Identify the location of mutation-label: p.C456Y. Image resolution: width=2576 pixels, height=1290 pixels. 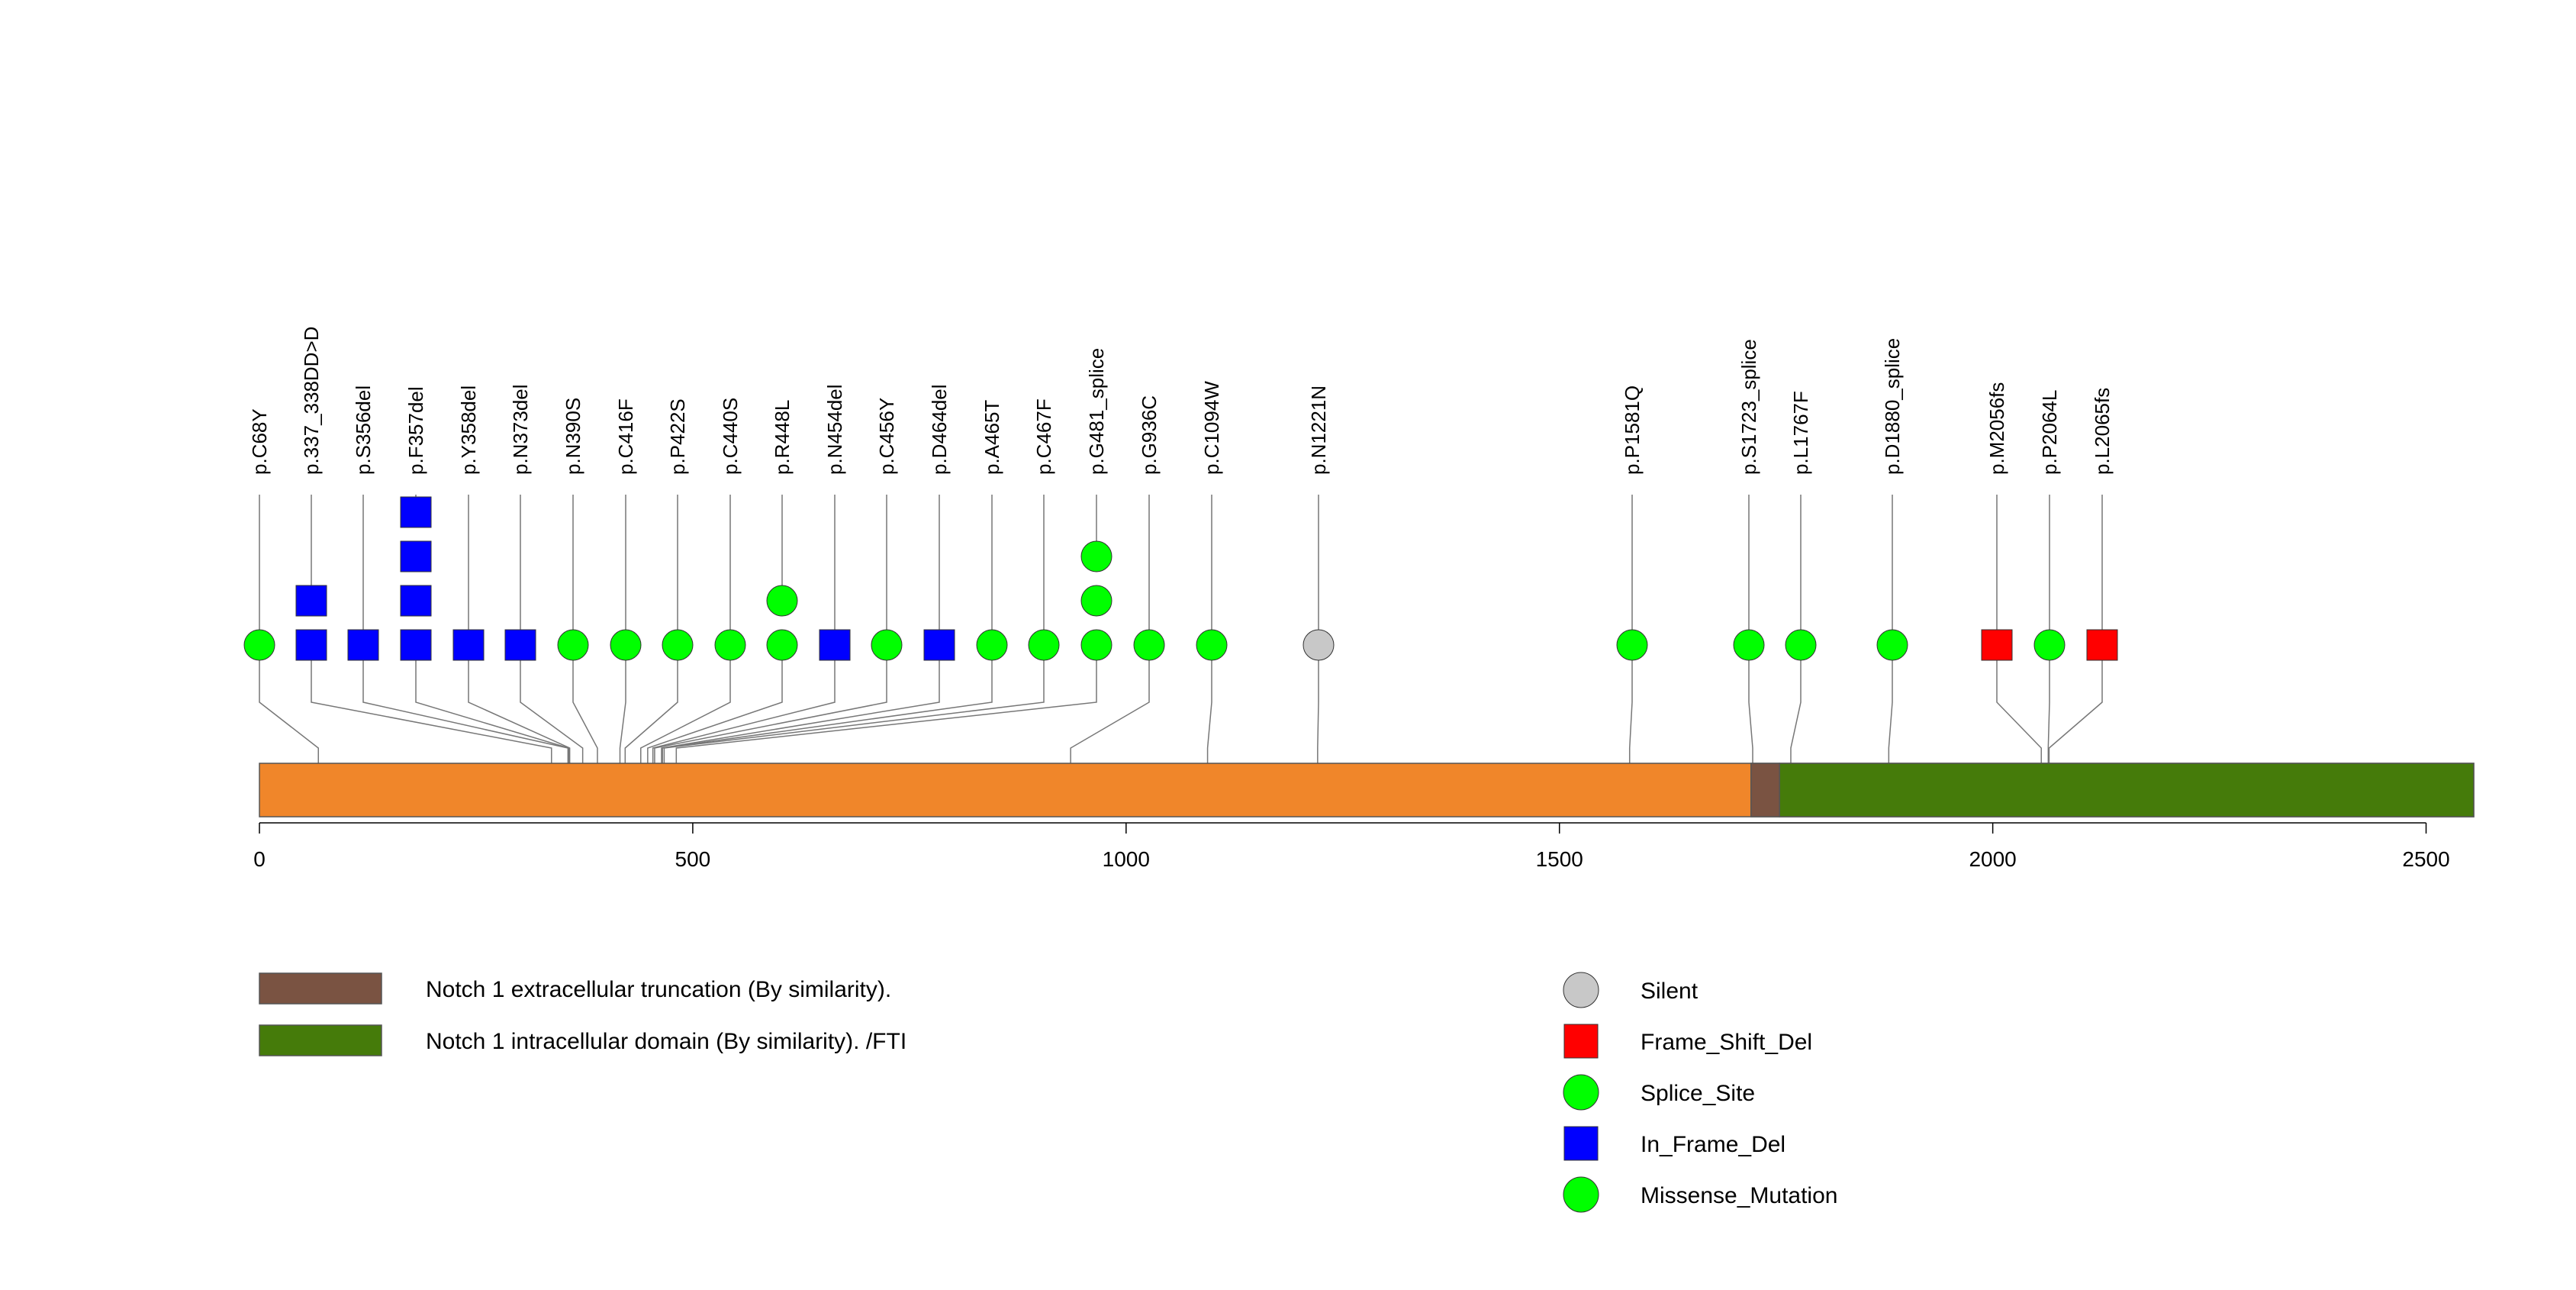
(886, 437).